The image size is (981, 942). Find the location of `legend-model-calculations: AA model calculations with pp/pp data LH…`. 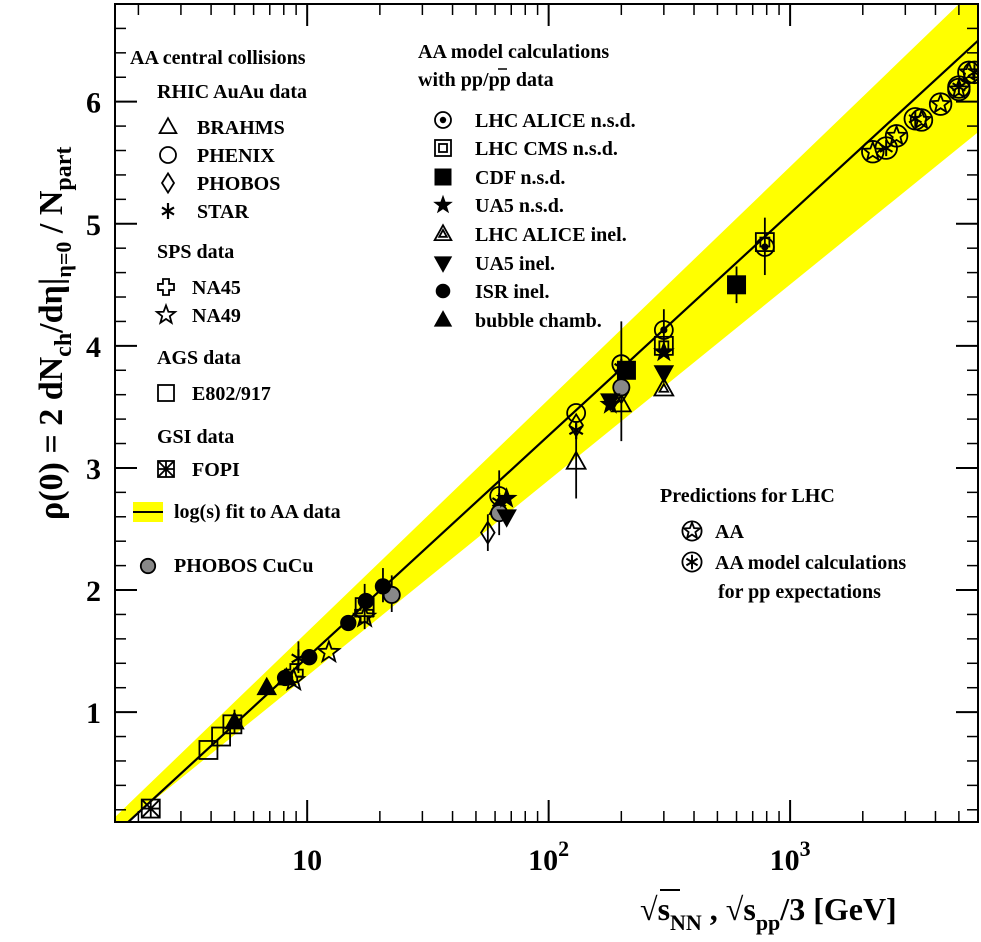

legend-model-calculations: AA model calculations with pp/pp data LH… is located at coordinates (527, 186).